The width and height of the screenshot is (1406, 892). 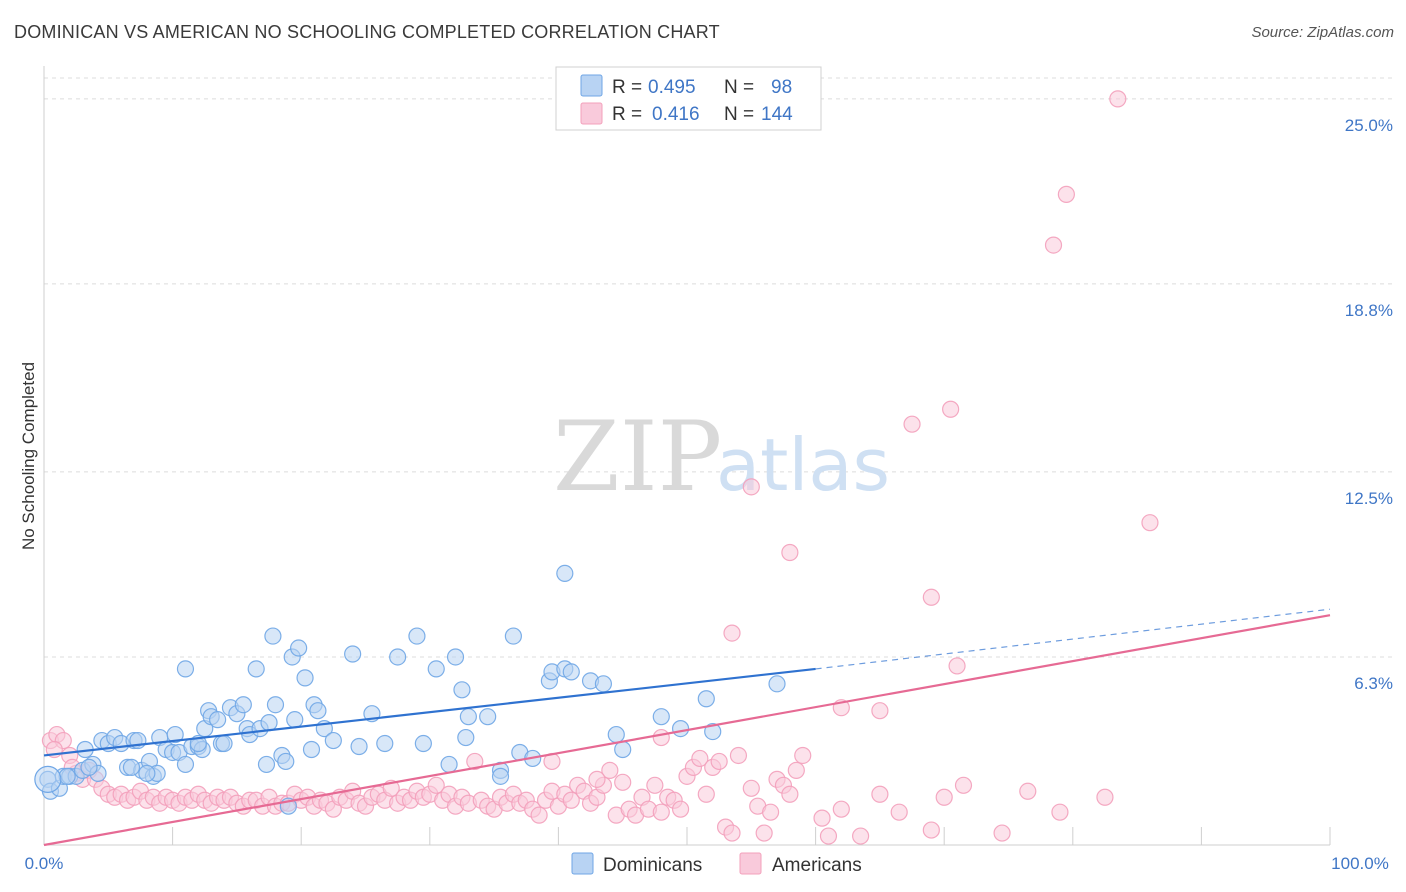 I want to click on legend-r-value-dominicans: 0.495, so click(x=672, y=87).